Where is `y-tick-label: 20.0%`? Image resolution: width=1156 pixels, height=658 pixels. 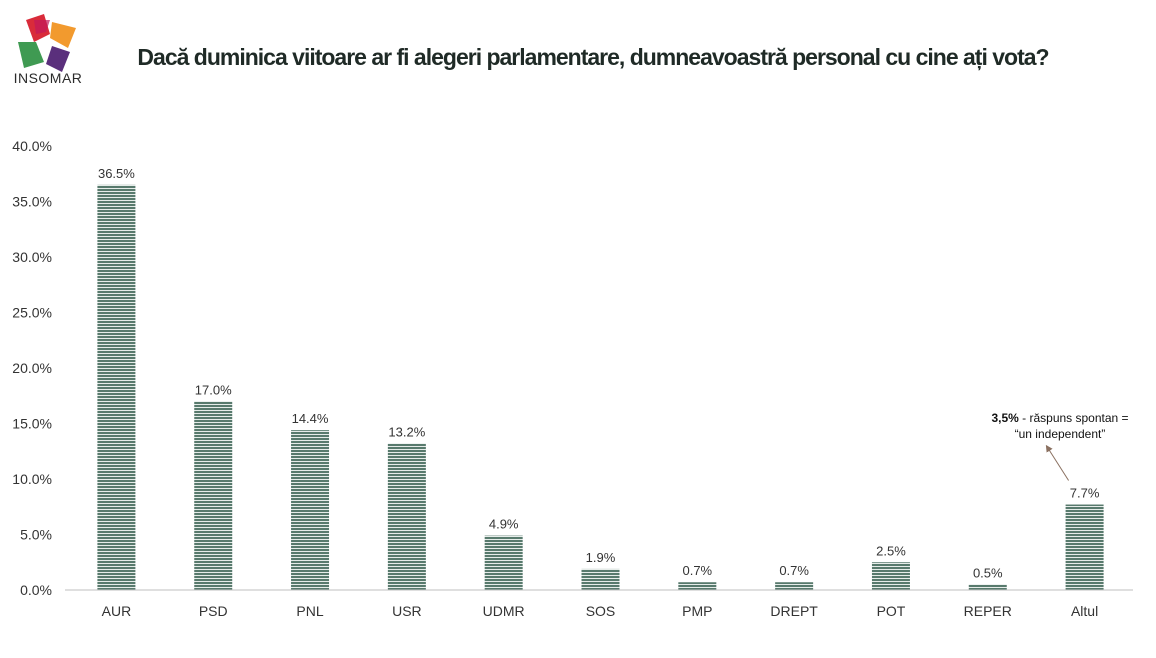
y-tick-label: 20.0% is located at coordinates (32, 368).